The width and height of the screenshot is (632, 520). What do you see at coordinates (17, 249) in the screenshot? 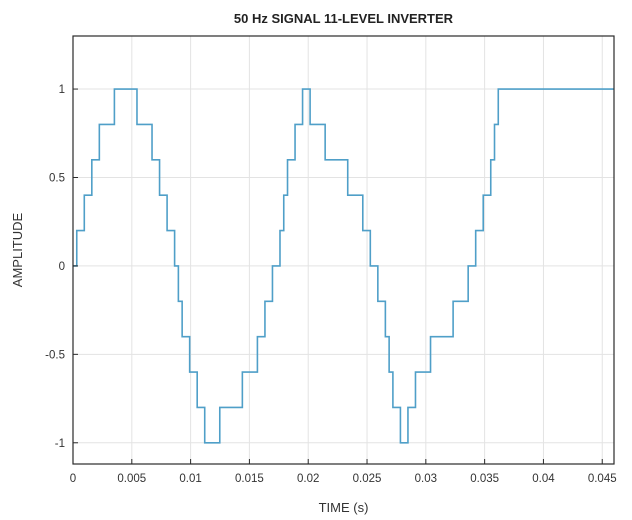
I see `y-axis-label: AMPLITUDE` at bounding box center [17, 249].